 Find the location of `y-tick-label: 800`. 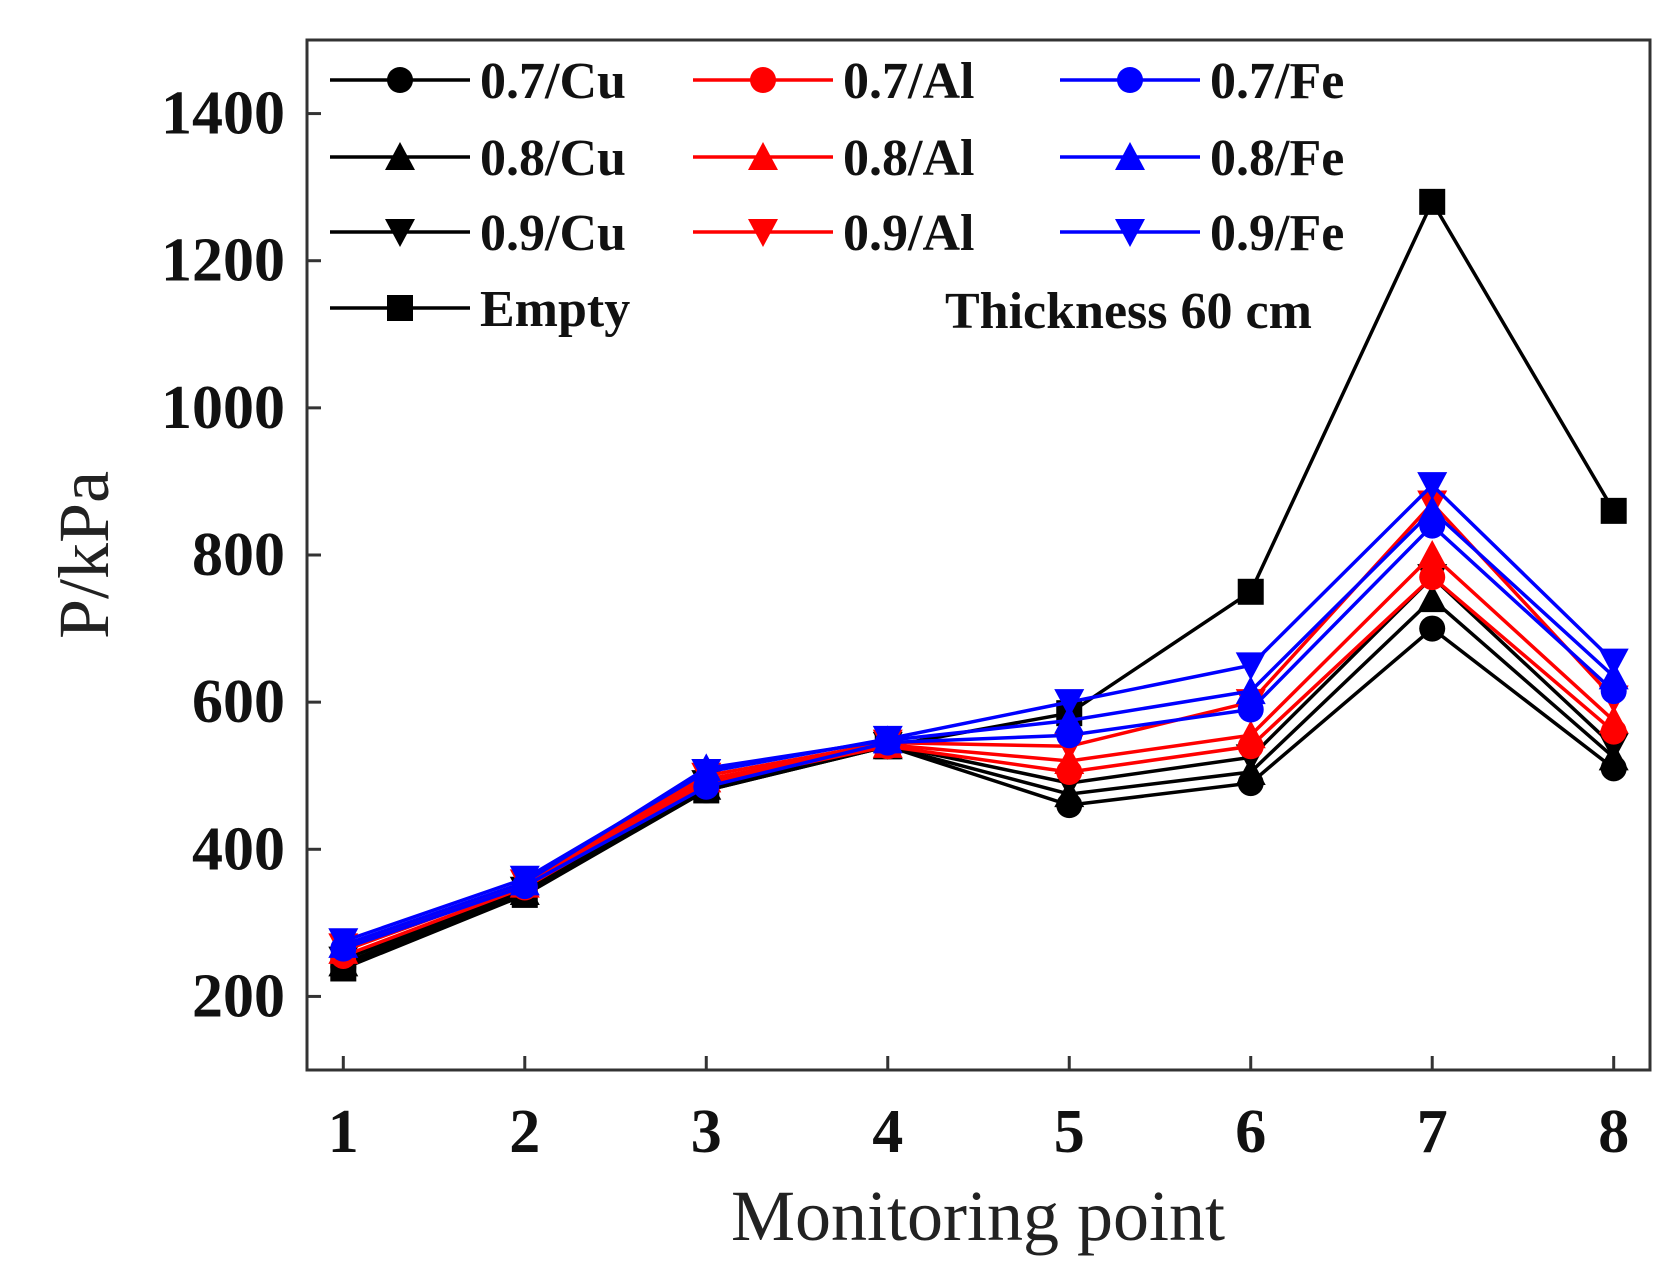

y-tick-label: 800 is located at coordinates (238, 555).